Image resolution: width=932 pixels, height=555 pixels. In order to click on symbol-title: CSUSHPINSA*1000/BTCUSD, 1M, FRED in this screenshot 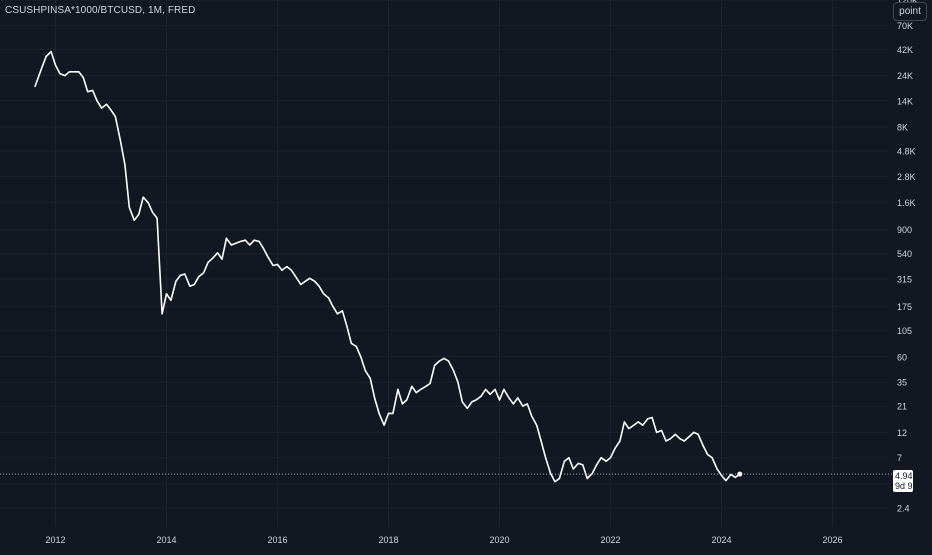, I will do `click(100, 10)`.